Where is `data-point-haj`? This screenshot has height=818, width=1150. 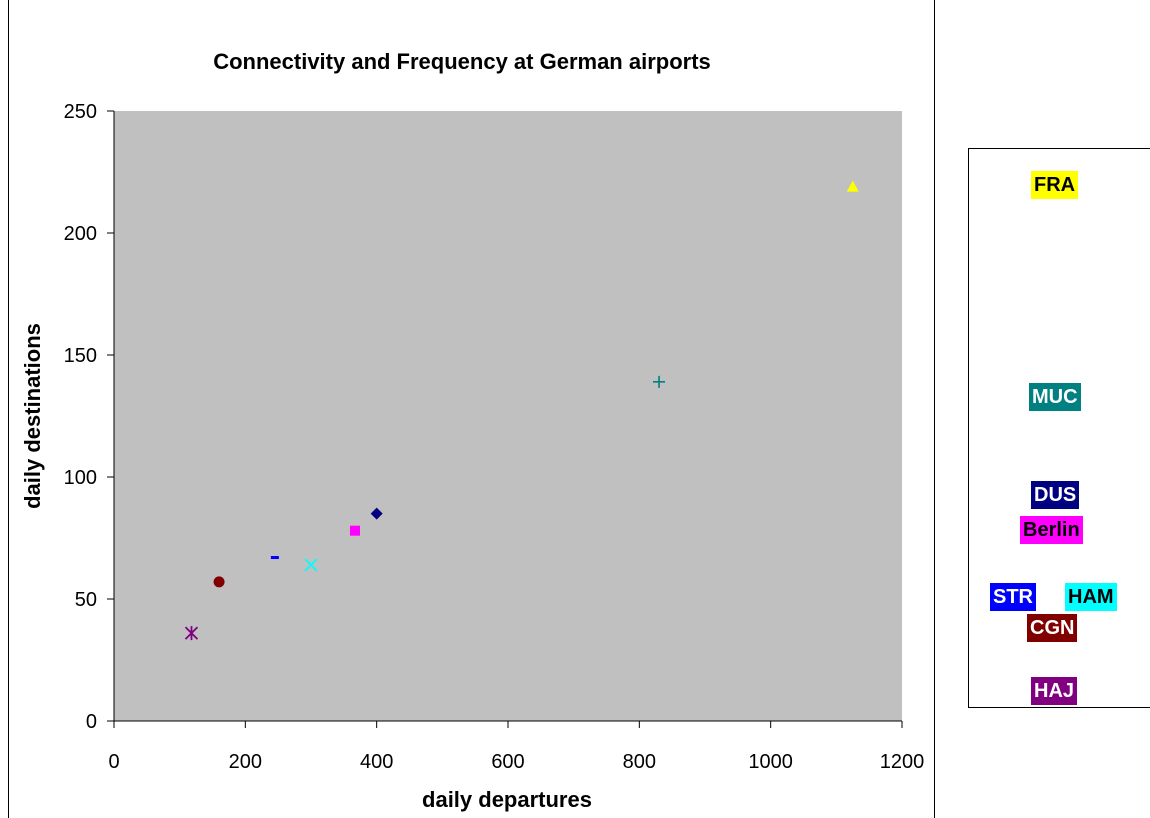 data-point-haj is located at coordinates (191, 633).